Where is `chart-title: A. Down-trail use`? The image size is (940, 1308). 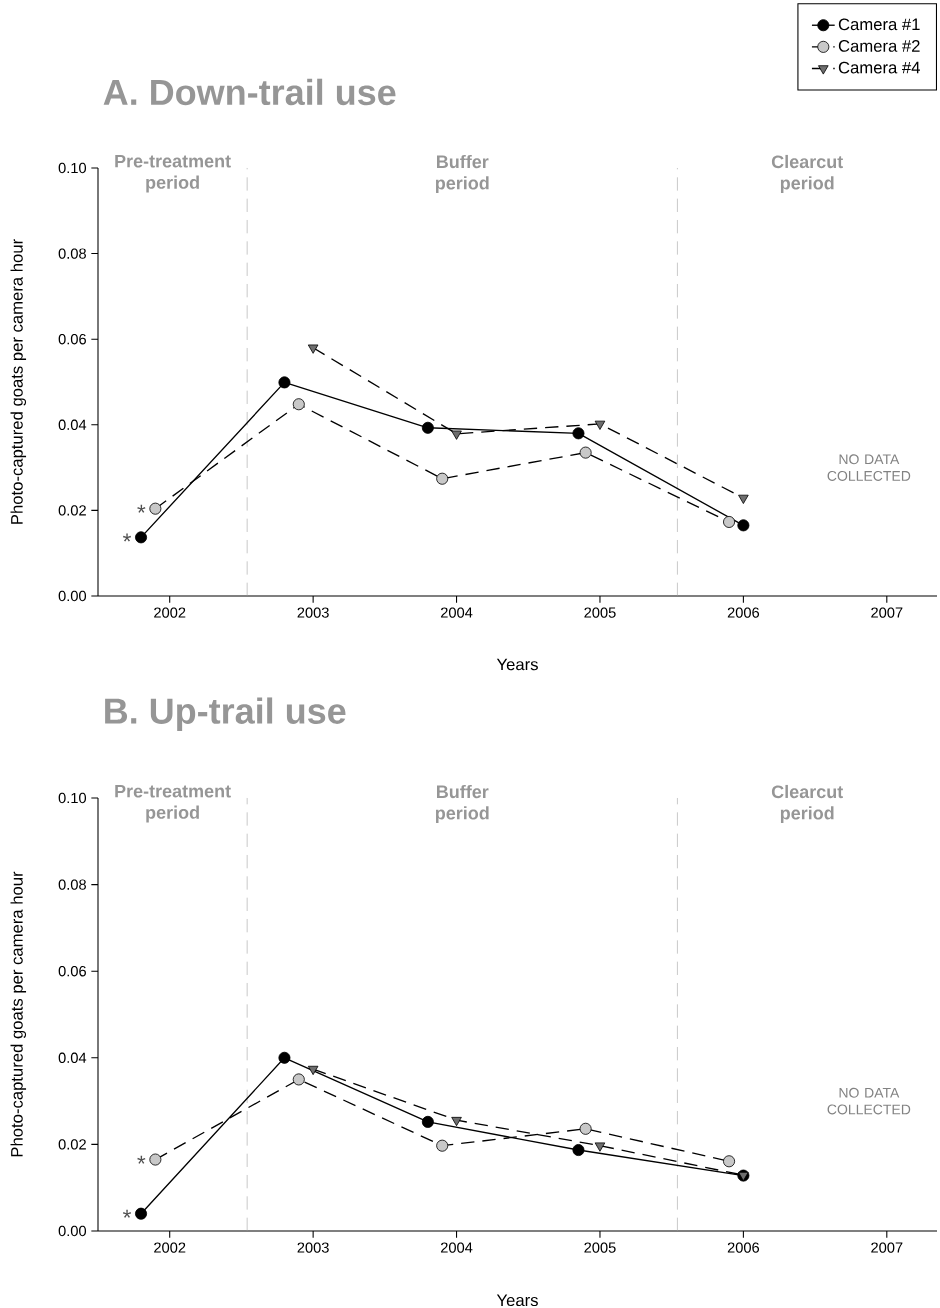
chart-title: A. Down-trail use is located at coordinates (249, 92).